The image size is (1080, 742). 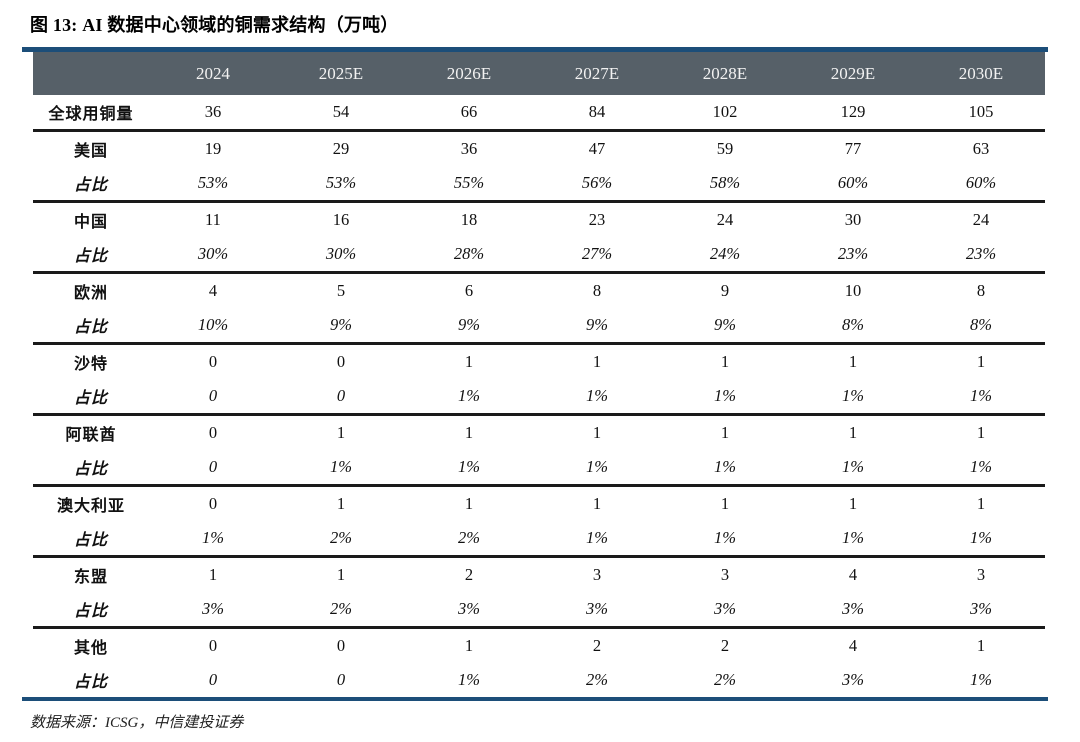 I want to click on cell-value: 55%, so click(x=469, y=184).